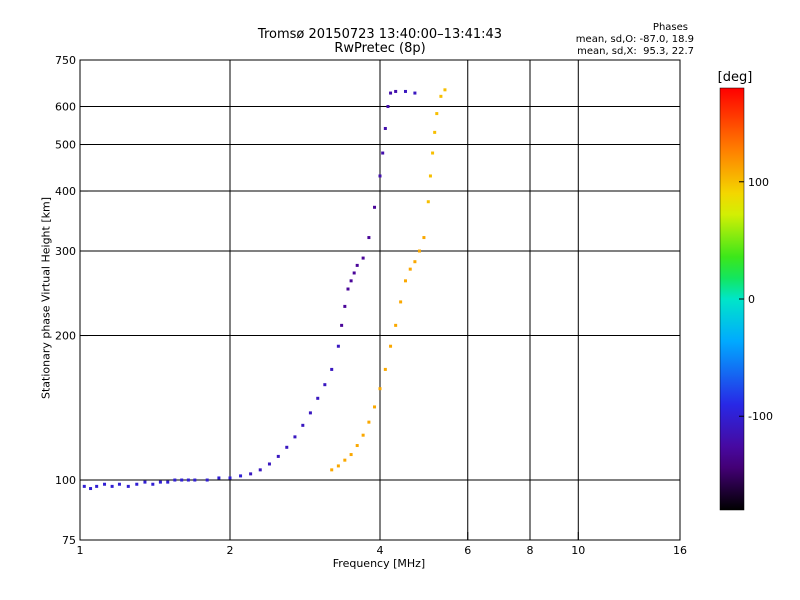 Image resolution: width=800 pixels, height=600 pixels. I want to click on stats-o-mode: mean, sd,O: -87.0, 18.9, so click(634, 39).